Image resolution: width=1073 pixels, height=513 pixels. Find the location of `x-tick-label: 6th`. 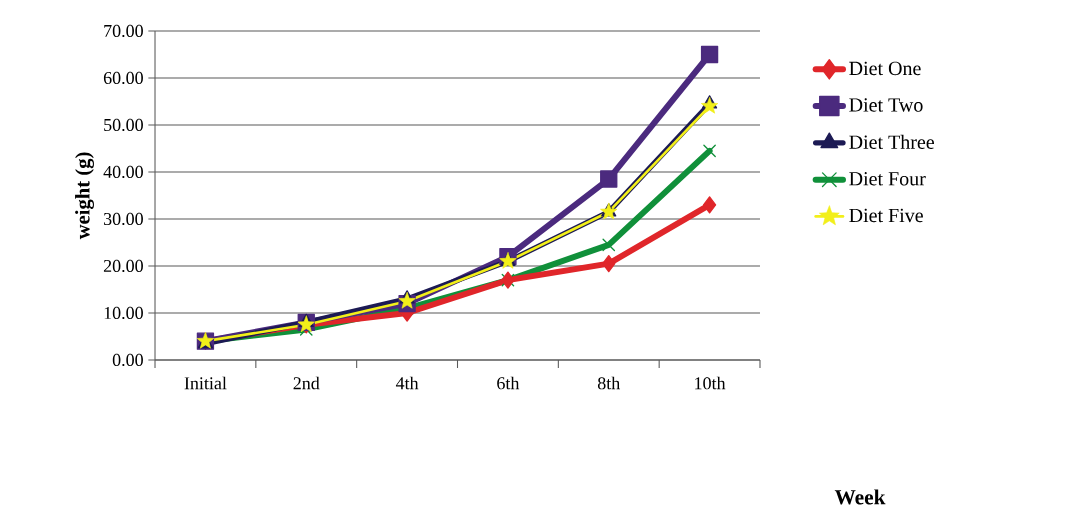

x-tick-label: 6th is located at coordinates (508, 383).